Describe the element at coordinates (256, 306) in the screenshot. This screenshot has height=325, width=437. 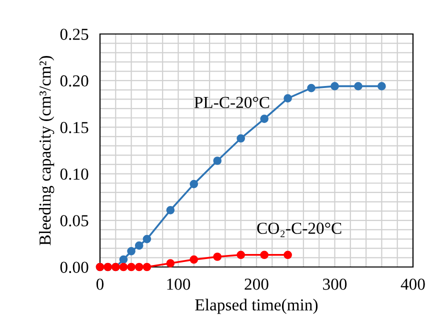
I see `x-axis-title: Elapsed time(min)` at that location.